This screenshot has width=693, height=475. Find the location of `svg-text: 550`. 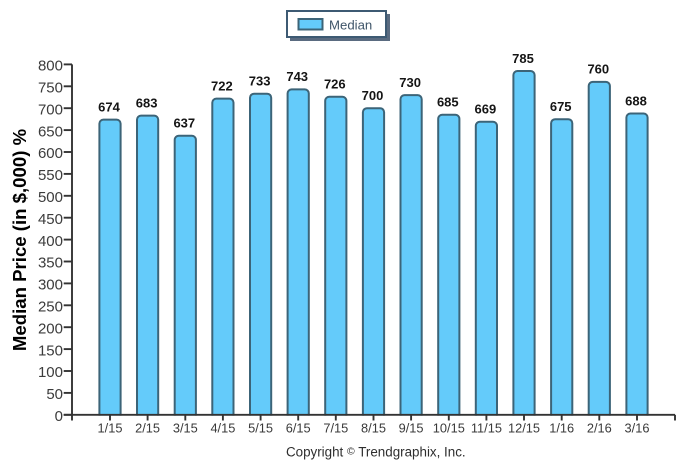

svg-text: 550 is located at coordinates (50, 175).